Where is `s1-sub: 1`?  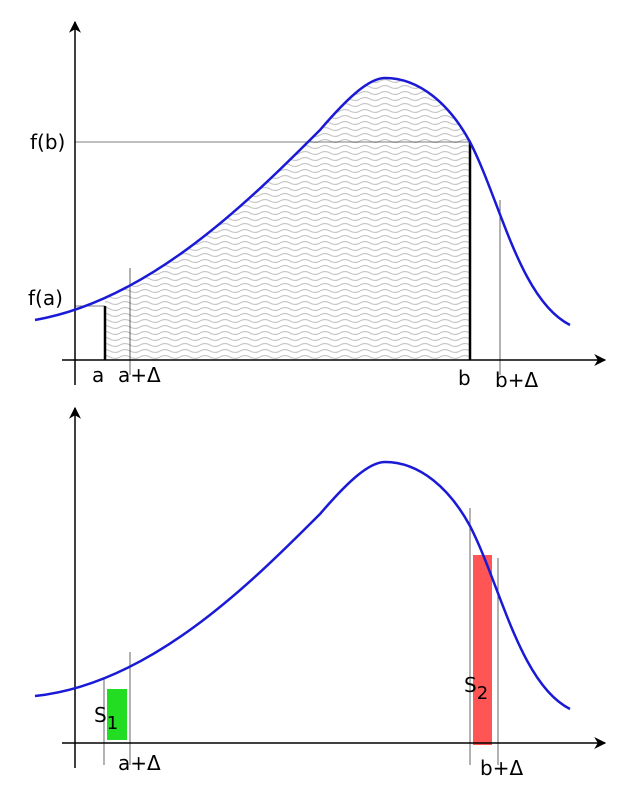 s1-sub: 1 is located at coordinates (112, 723).